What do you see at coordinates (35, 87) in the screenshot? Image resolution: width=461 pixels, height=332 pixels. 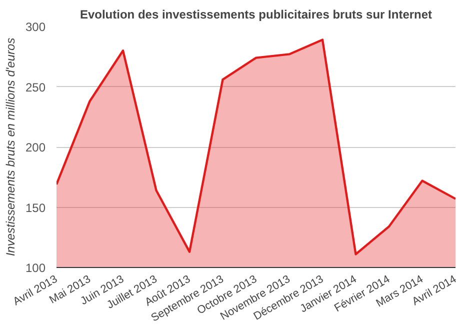 I see `y-tick-label: 250` at bounding box center [35, 87].